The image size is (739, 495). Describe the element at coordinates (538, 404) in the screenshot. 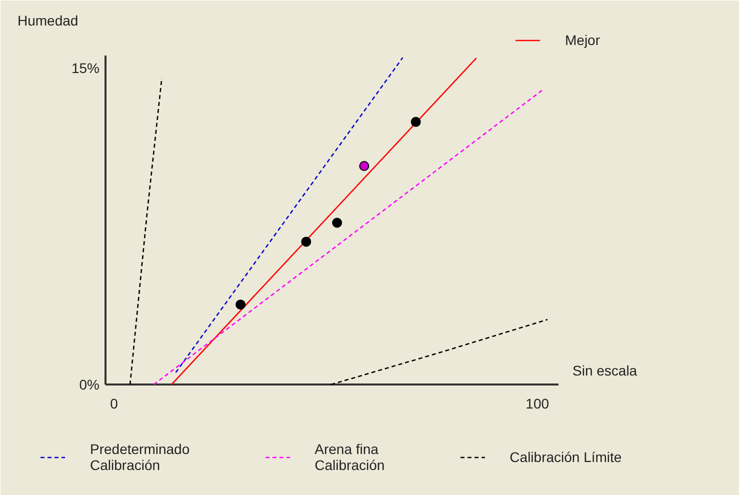

I see `x-tick-label: 100` at that location.